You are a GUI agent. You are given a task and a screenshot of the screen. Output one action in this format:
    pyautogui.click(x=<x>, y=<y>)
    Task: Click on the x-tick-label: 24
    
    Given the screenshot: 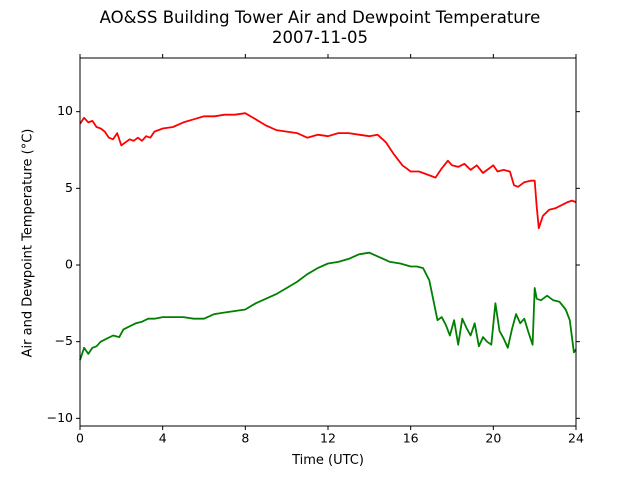 What is the action you would take?
    pyautogui.click(x=576, y=438)
    